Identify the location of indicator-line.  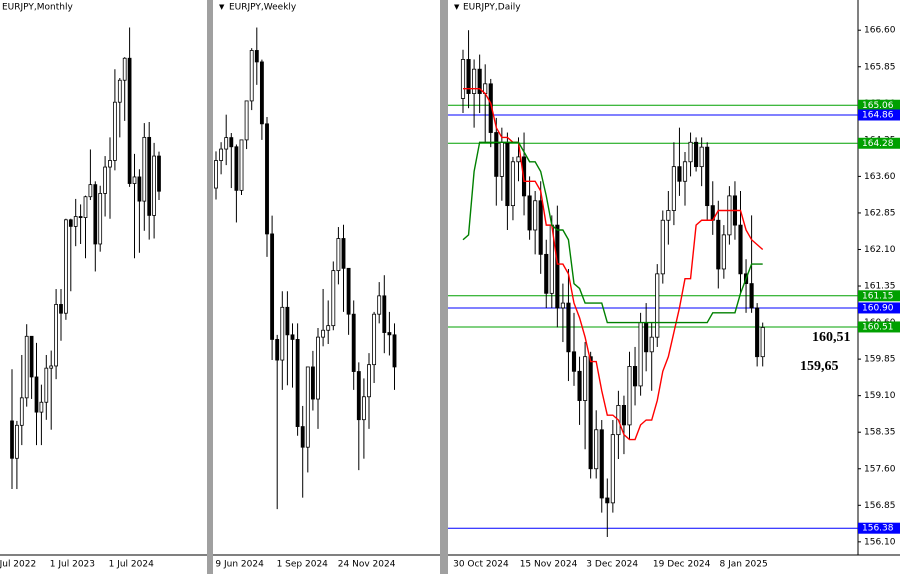
(612, 232).